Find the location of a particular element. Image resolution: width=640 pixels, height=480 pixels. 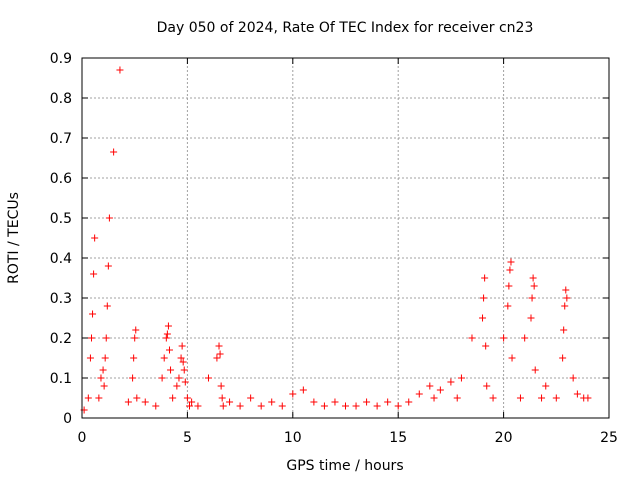

y-tick-label: 0.3 is located at coordinates (61, 299).